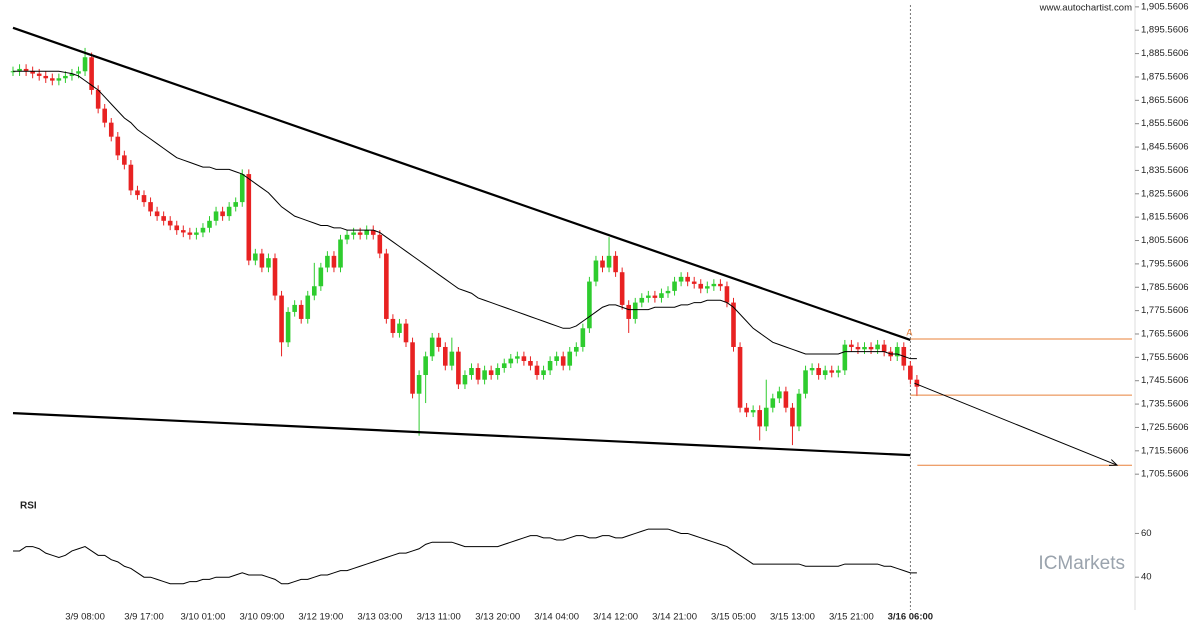 This screenshot has width=1200, height=630. What do you see at coordinates (615, 617) in the screenshot?
I see `x-tick-label: 3/14 12:00` at bounding box center [615, 617].